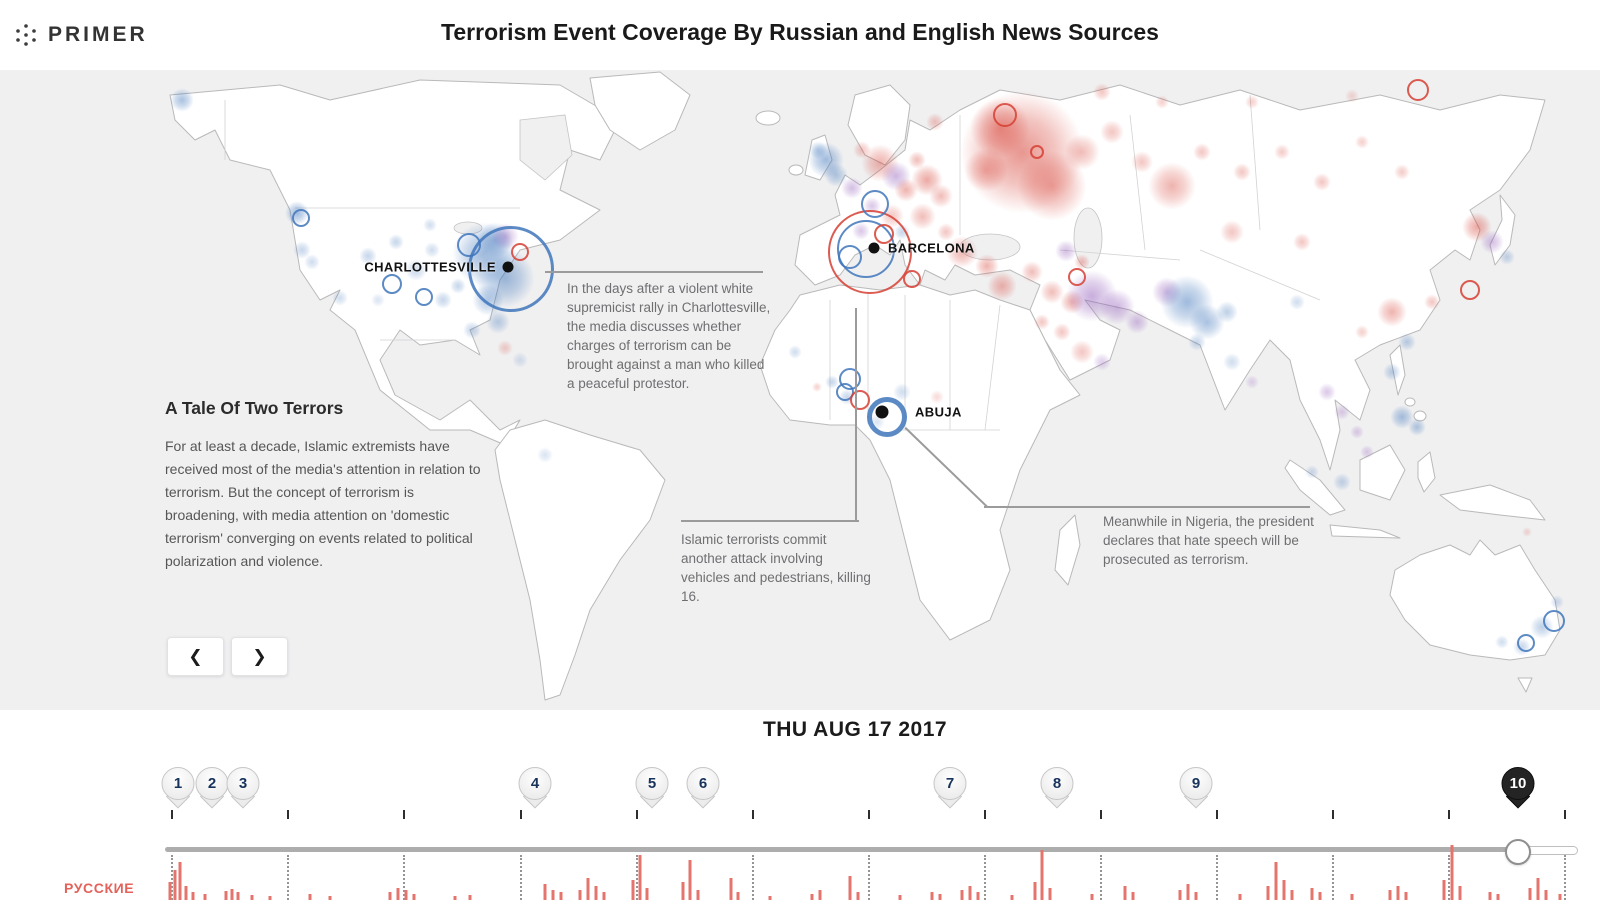 The width and height of the screenshot is (1600, 900). What do you see at coordinates (26, 35) in the screenshot?
I see `primer-logo-icon` at bounding box center [26, 35].